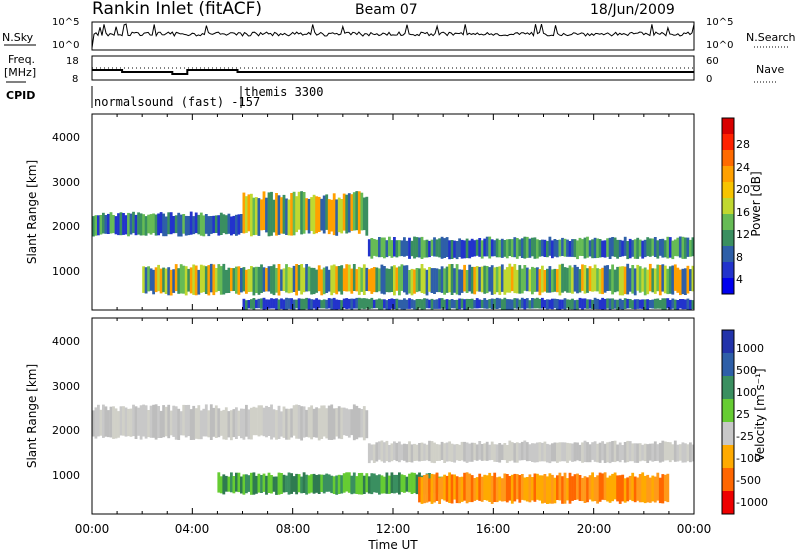  I want to click on velocity-ytick-3000: 3000, so click(66, 386).